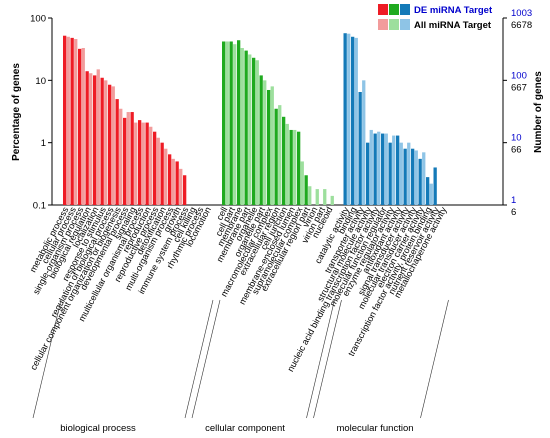  I want to click on y-axis-label-right: Number of genes, so click(538, 112).